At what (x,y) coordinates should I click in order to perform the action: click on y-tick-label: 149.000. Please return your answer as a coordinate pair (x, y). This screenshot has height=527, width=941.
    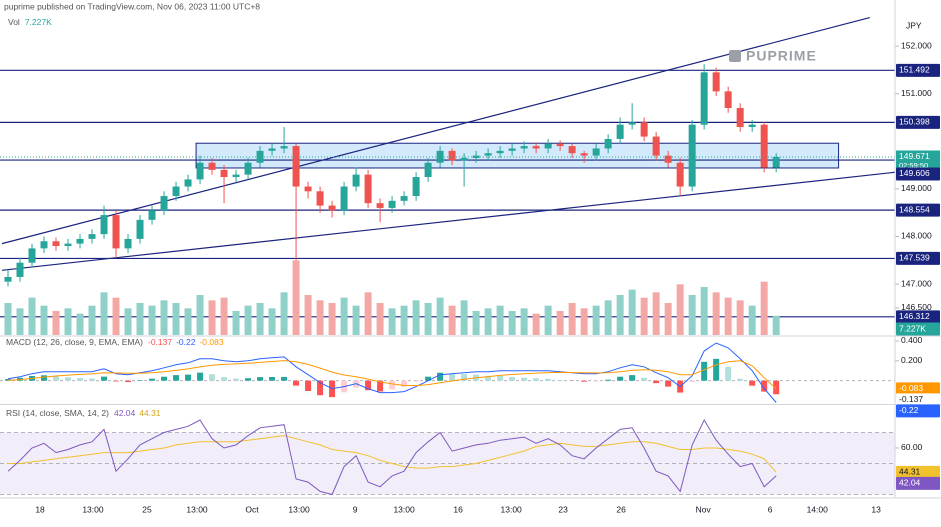
    Looking at the image, I should click on (916, 188).